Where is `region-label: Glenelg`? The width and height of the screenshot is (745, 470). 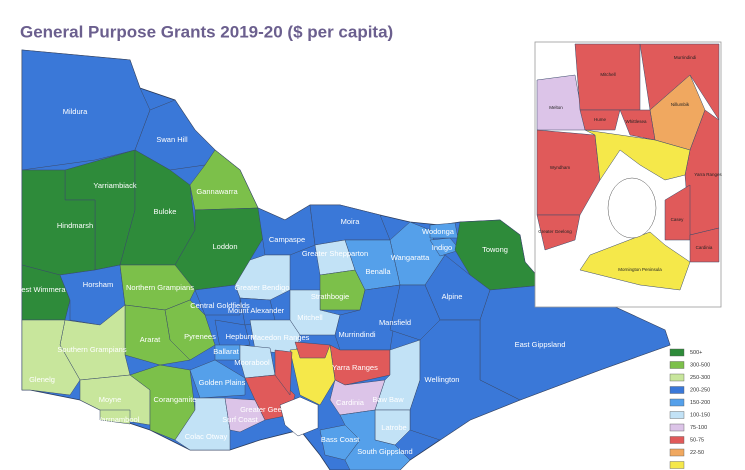 region-label: Glenelg is located at coordinates (42, 379).